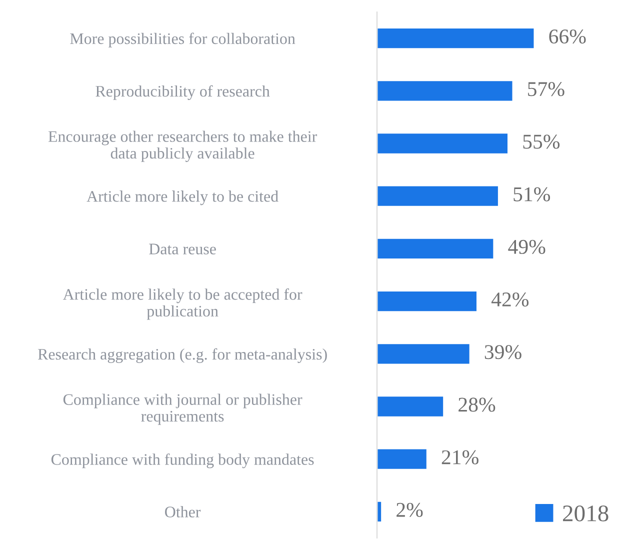  Describe the element at coordinates (460, 457) in the screenshot. I see `data-label: 21%` at that location.